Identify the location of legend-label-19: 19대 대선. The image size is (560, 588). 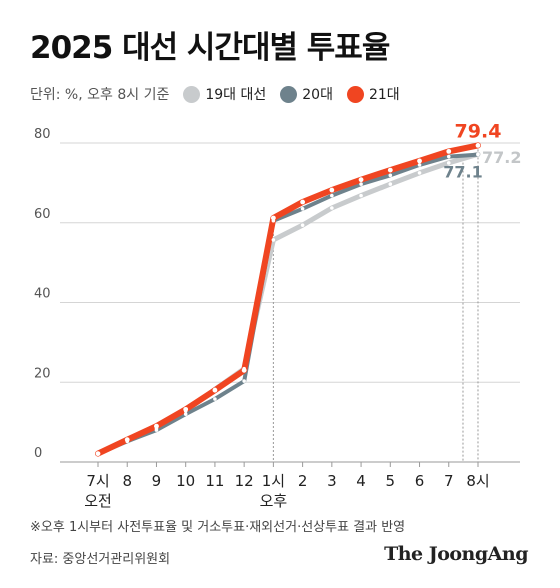
(236, 95).